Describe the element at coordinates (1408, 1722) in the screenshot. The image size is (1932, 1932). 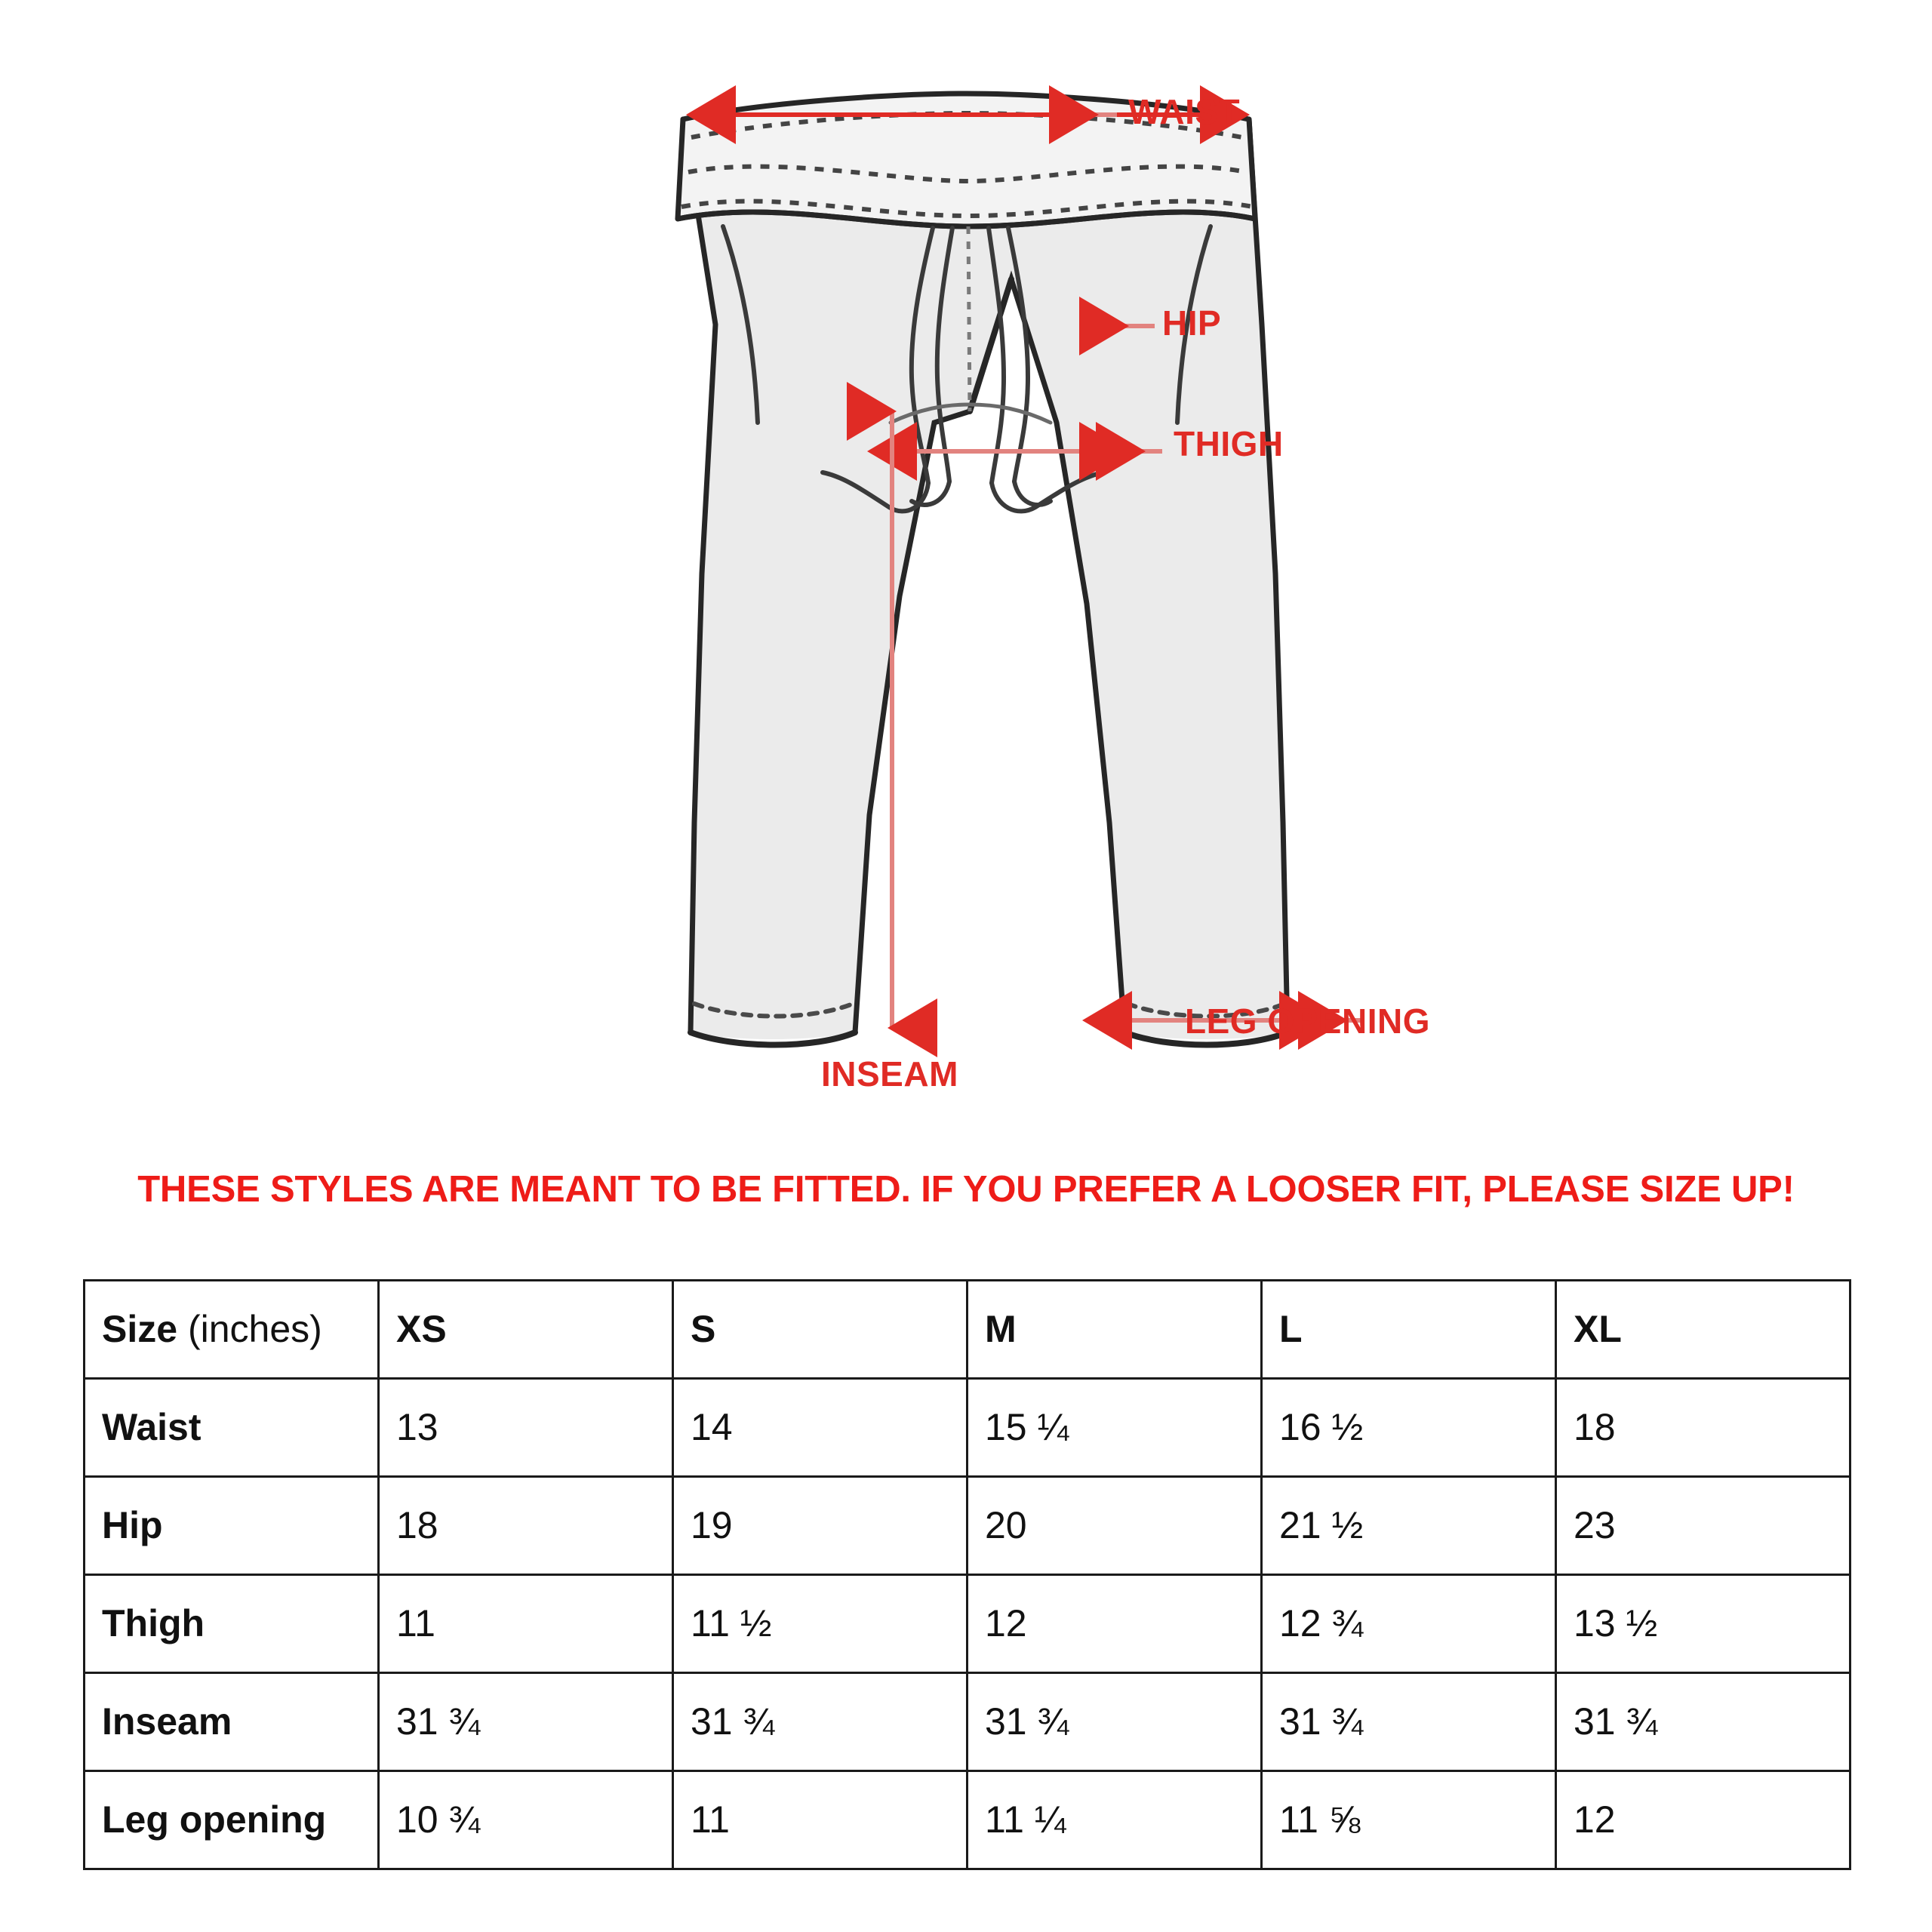
I see `cell-inseam-l: 31 ¾` at that location.